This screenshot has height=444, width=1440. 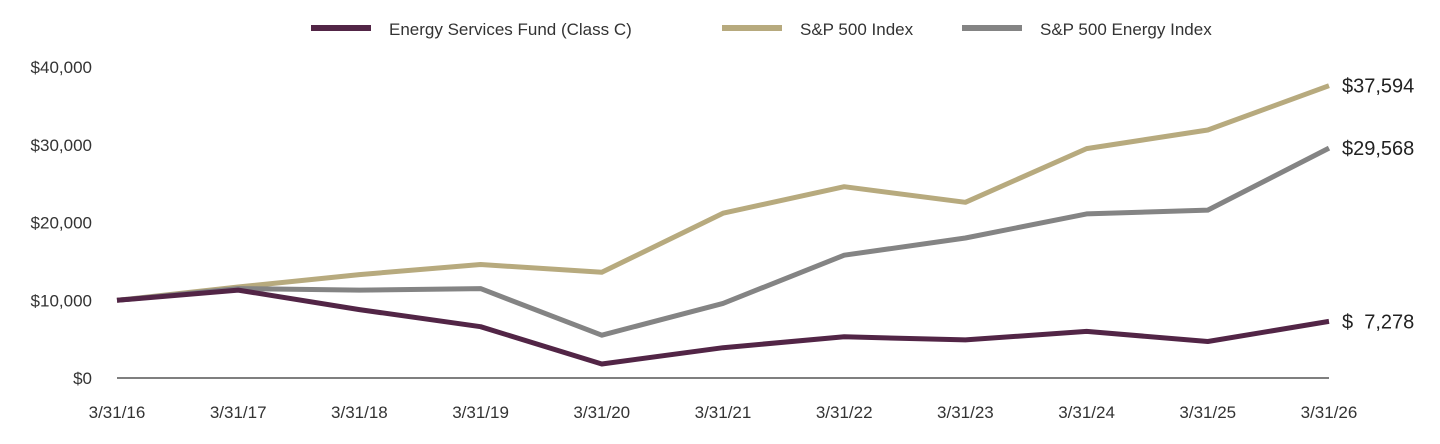 I want to click on y-tick-label: $0, so click(x=82, y=378).